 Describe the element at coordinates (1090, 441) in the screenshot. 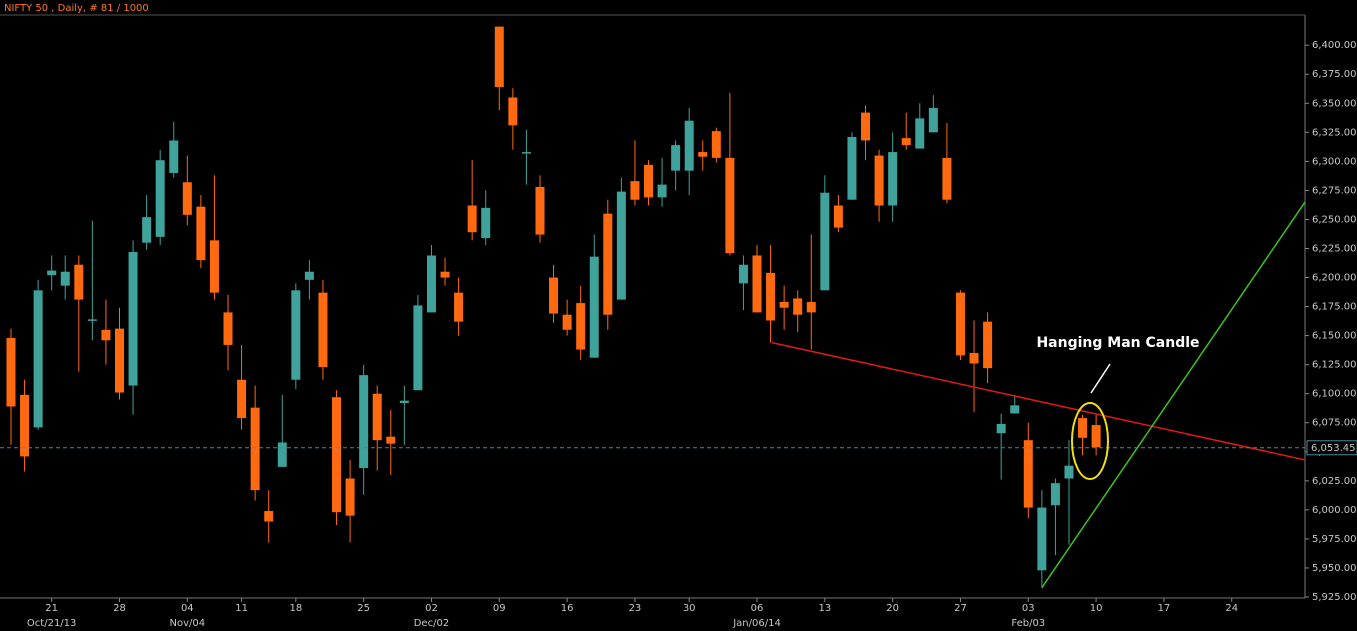

I see `highlight-ellipse` at that location.